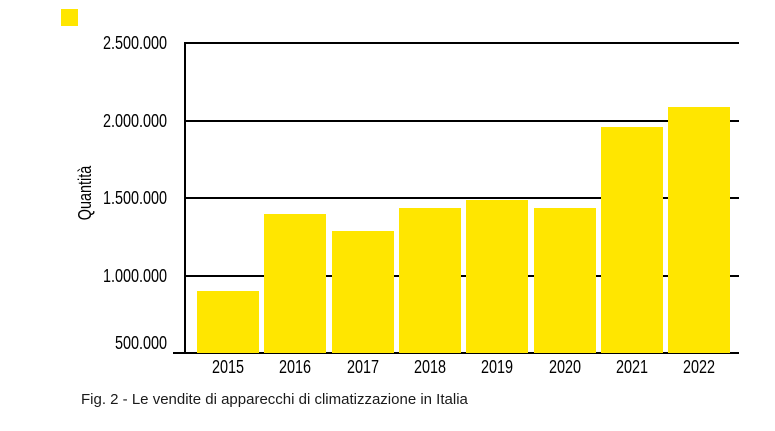  What do you see at coordinates (134, 43) in the screenshot?
I see `y-tick-label-2500000: 2.500.000` at bounding box center [134, 43].